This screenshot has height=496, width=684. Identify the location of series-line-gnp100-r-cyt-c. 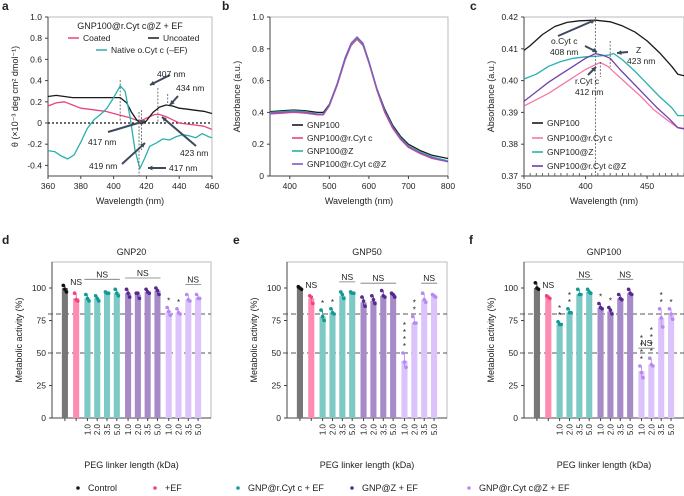
(359, 100).